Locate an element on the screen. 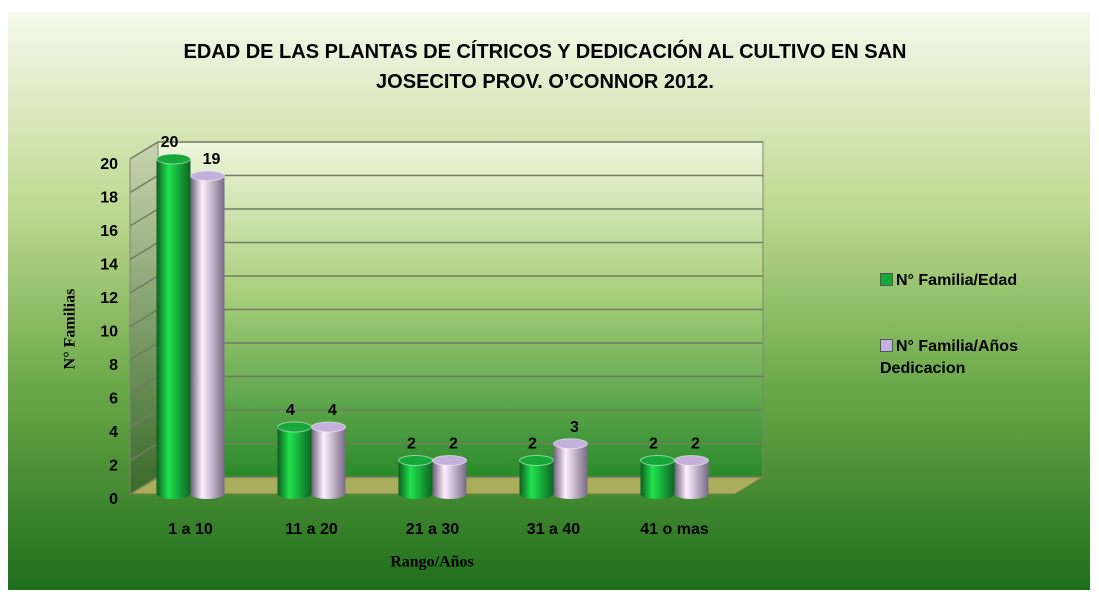 This screenshot has width=1099, height=602. y-tick-label: 20 is located at coordinates (109, 164).